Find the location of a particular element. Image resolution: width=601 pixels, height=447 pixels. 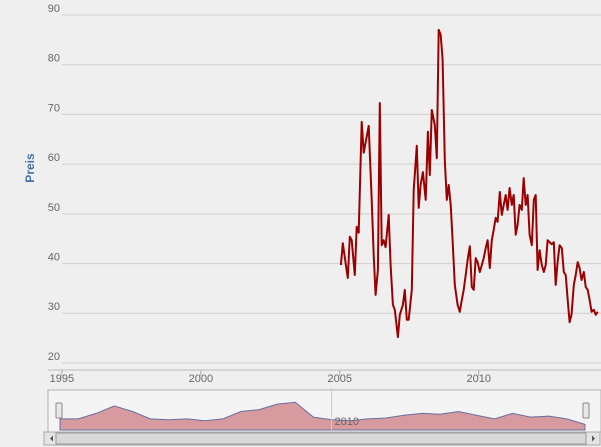

y-tick-label: 20 is located at coordinates (54, 357).